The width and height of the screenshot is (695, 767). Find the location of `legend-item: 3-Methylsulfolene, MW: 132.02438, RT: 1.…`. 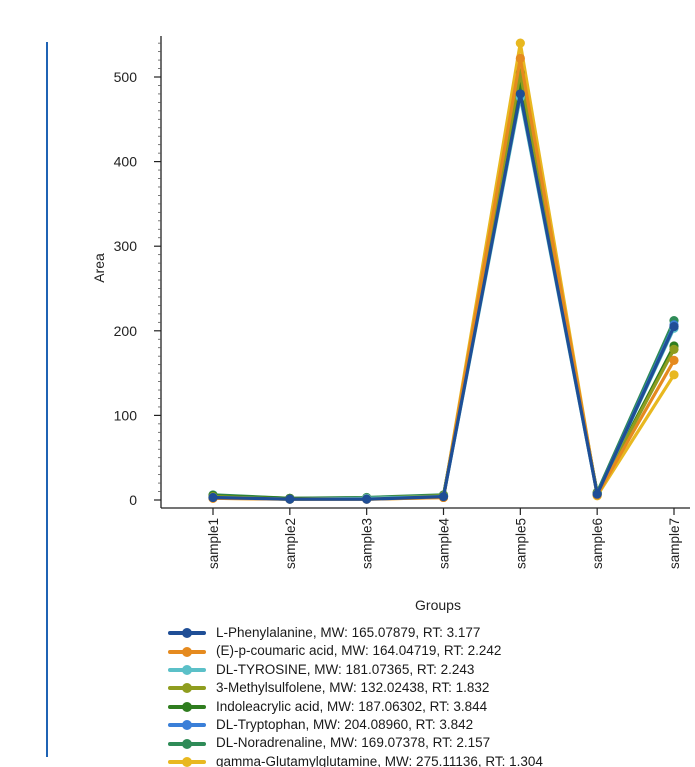

legend-item: 3-Methylsulfolene, MW: 132.02438, RT: 1.… is located at coordinates (418, 688).